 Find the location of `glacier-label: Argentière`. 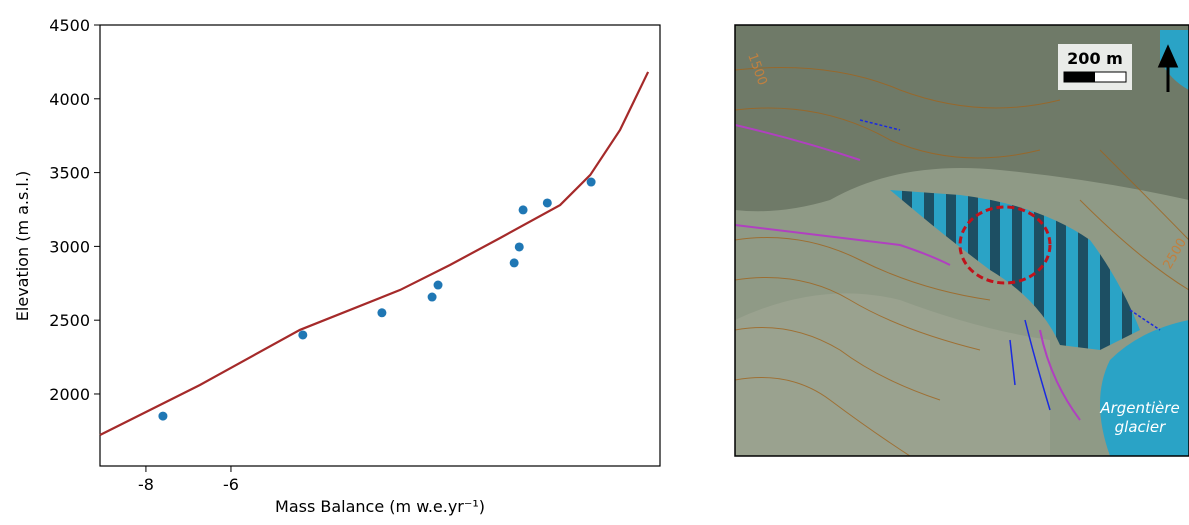

glacier-label: Argentière is located at coordinates (1139, 408).